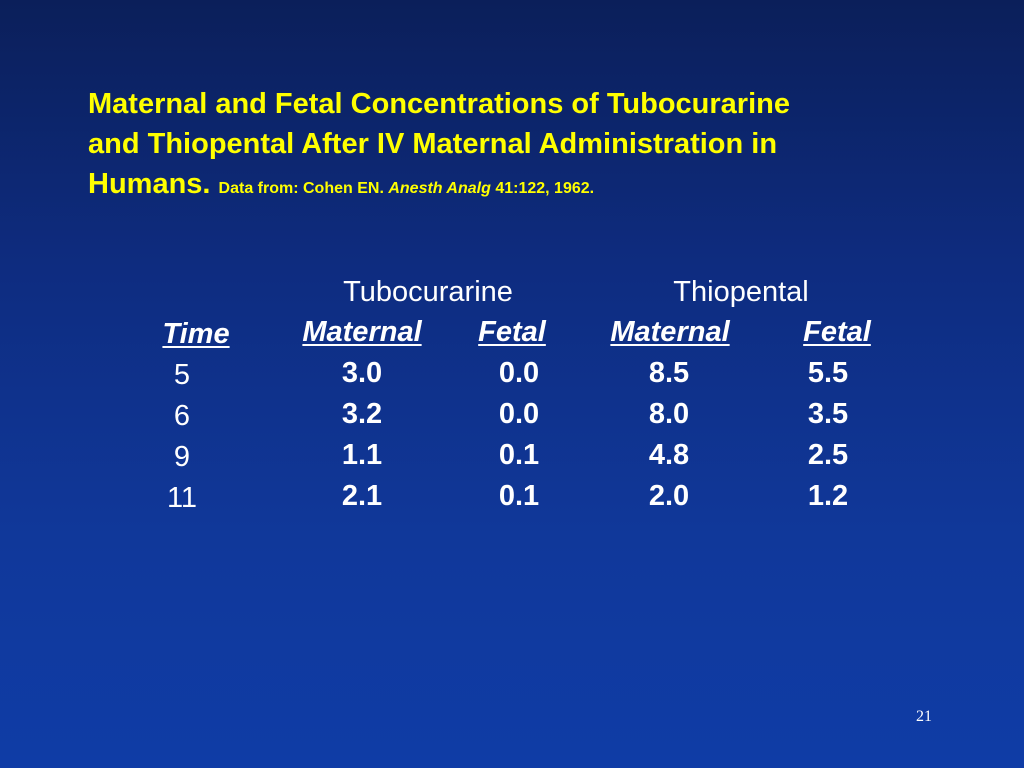 Image resolution: width=1024 pixels, height=768 pixels. I want to click on cell-tubo-maternal-row-3: 1.1, so click(362, 455).